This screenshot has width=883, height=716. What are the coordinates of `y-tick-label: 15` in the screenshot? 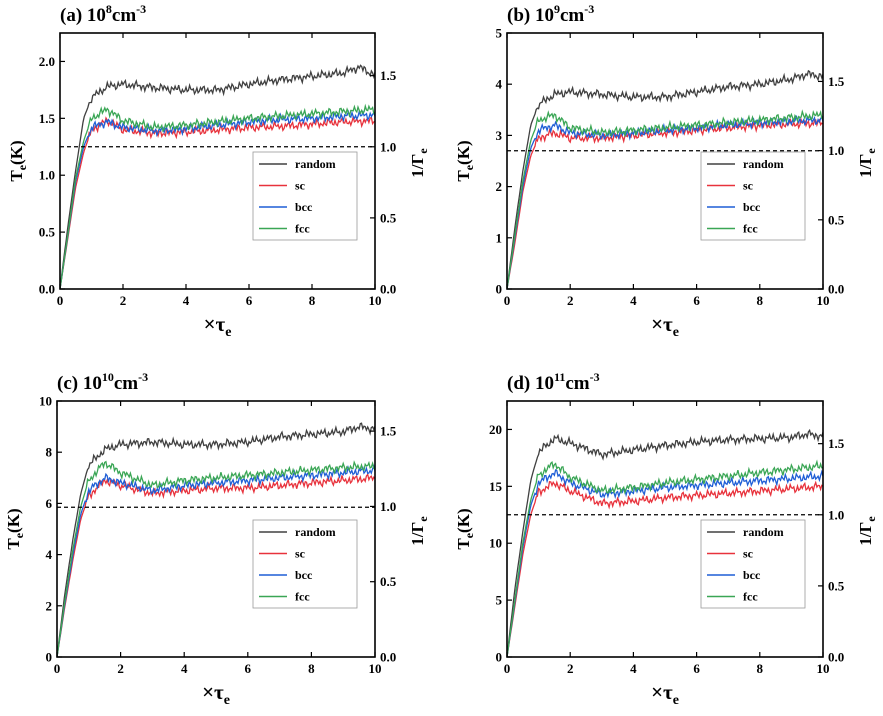 It's located at (496, 486).